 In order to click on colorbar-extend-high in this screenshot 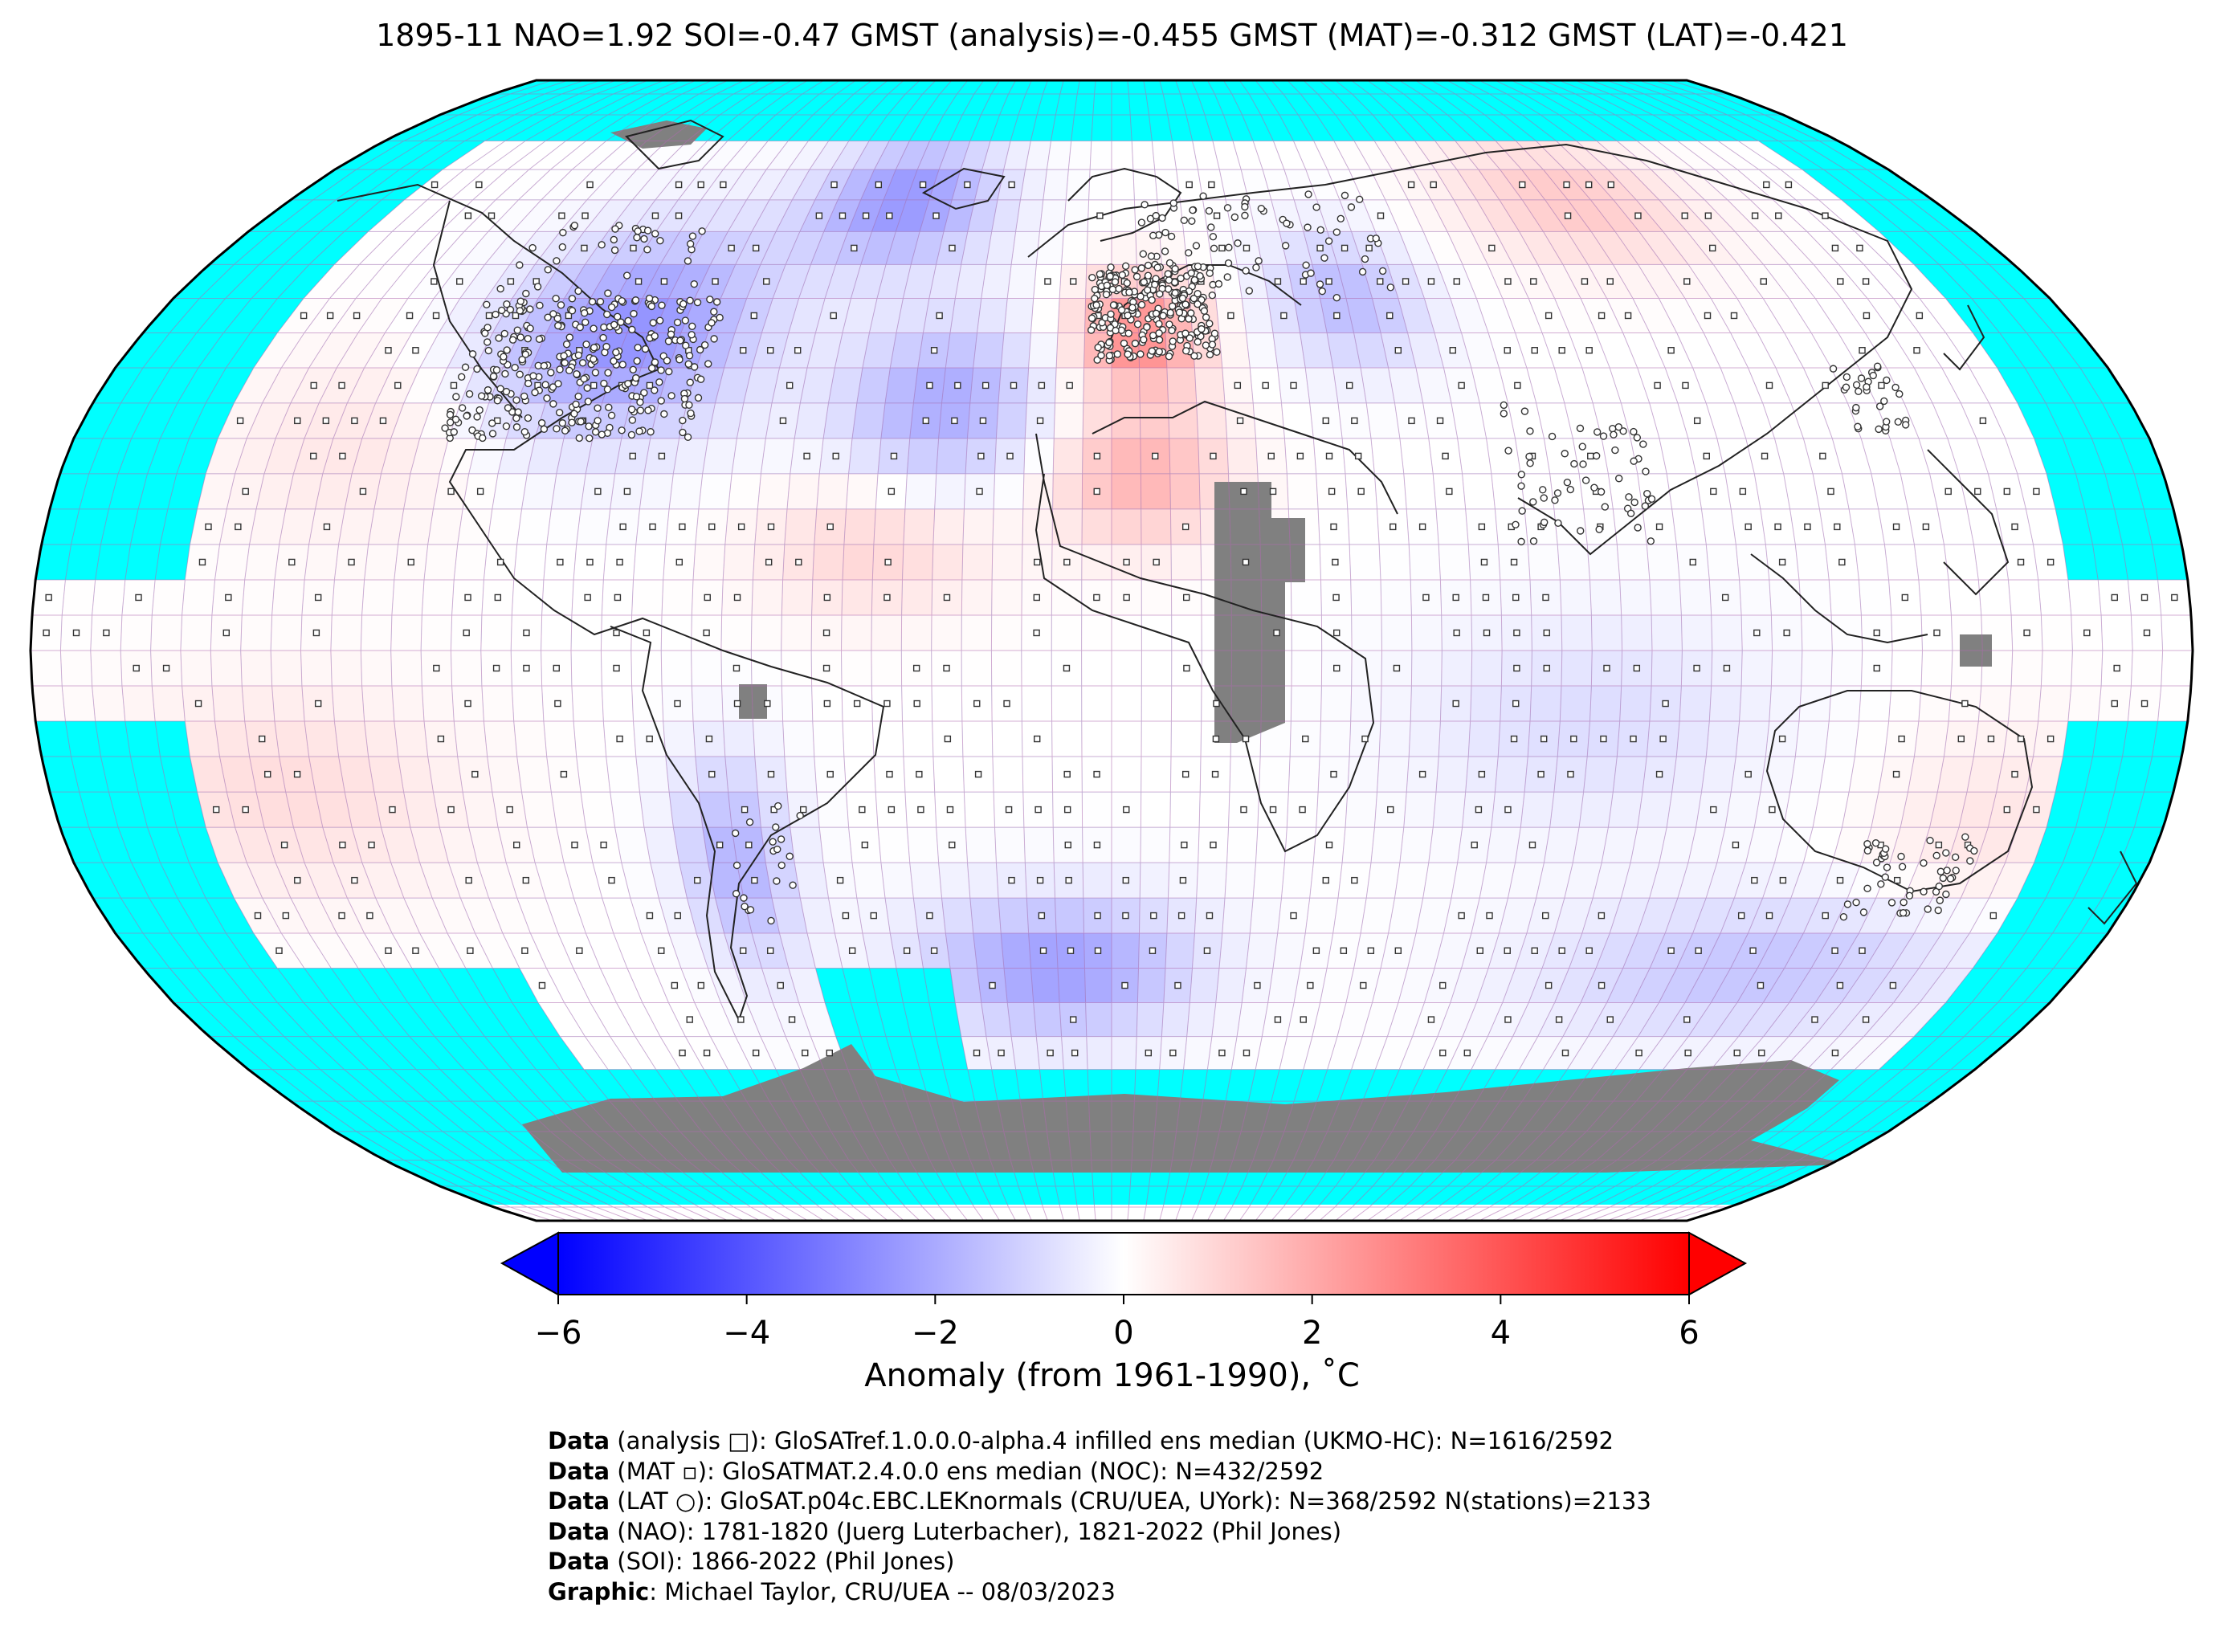, I will do `click(1718, 1263)`.